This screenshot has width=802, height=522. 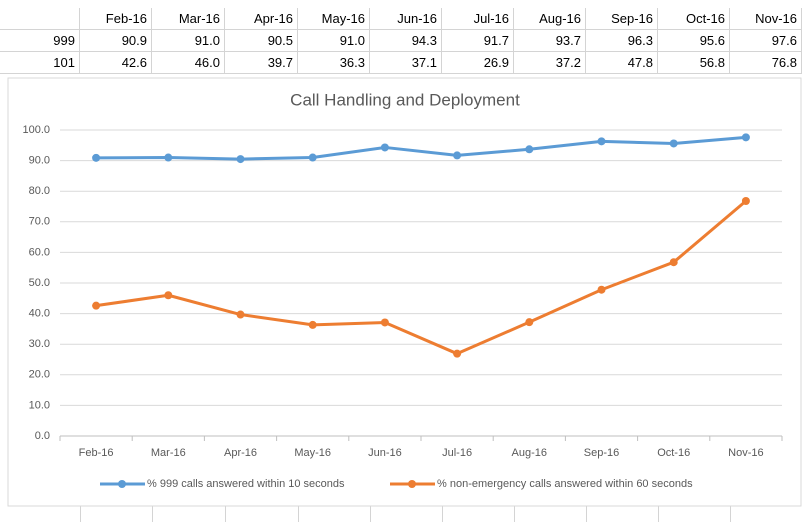 I want to click on table-cell: 91.7, so click(x=478, y=41).